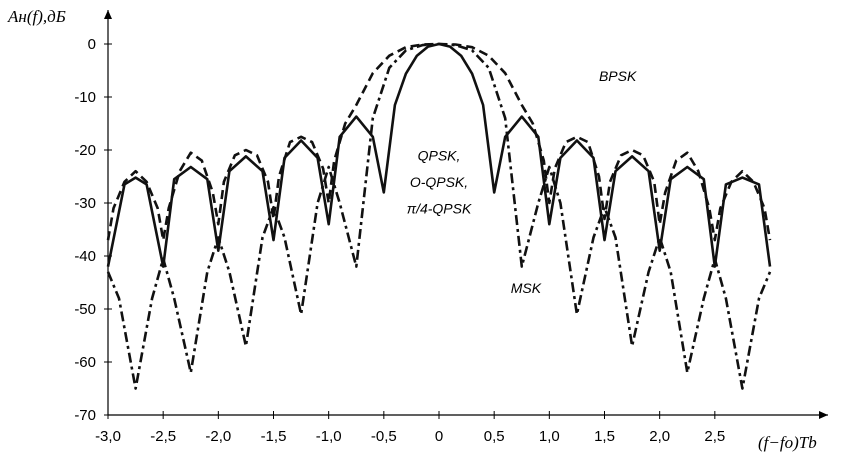  Describe the element at coordinates (618, 76) in the screenshot. I see `series-annotation: BPSK` at that location.